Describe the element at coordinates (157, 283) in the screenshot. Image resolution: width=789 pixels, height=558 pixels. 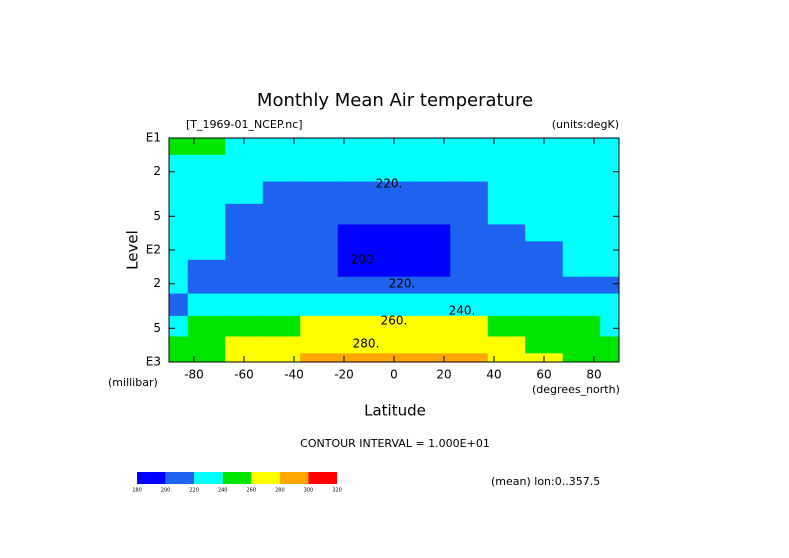
I see `y-tick-label: 2` at that location.